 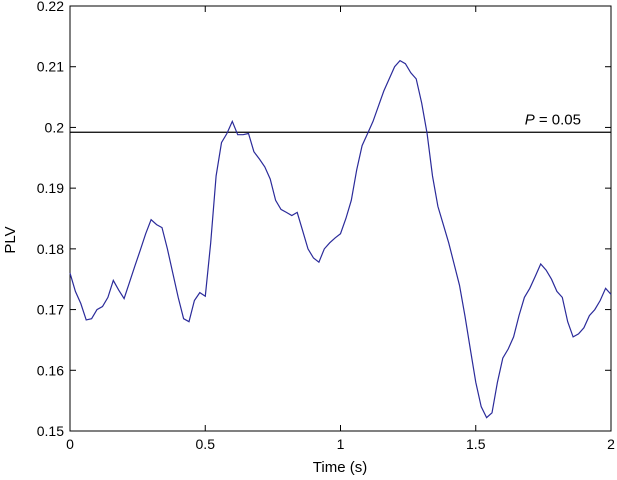 I want to click on y-tick-label: 0.19, so click(x=50, y=188).